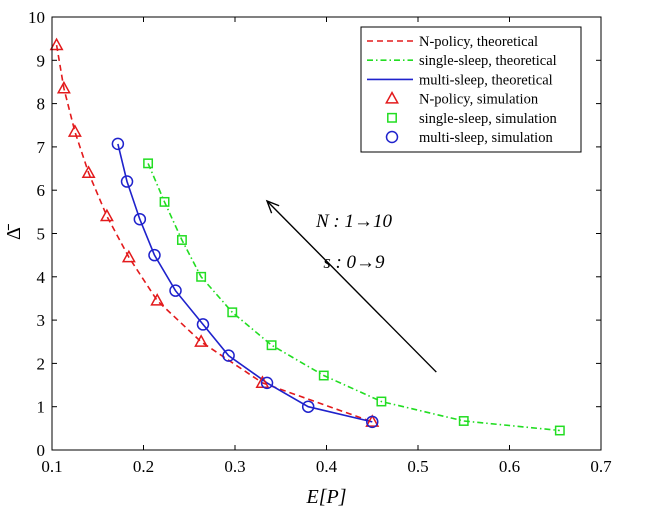 Image resolution: width=651 pixels, height=519 pixels. What do you see at coordinates (41, 320) in the screenshot?
I see `y-tick-label: 3` at bounding box center [41, 320].